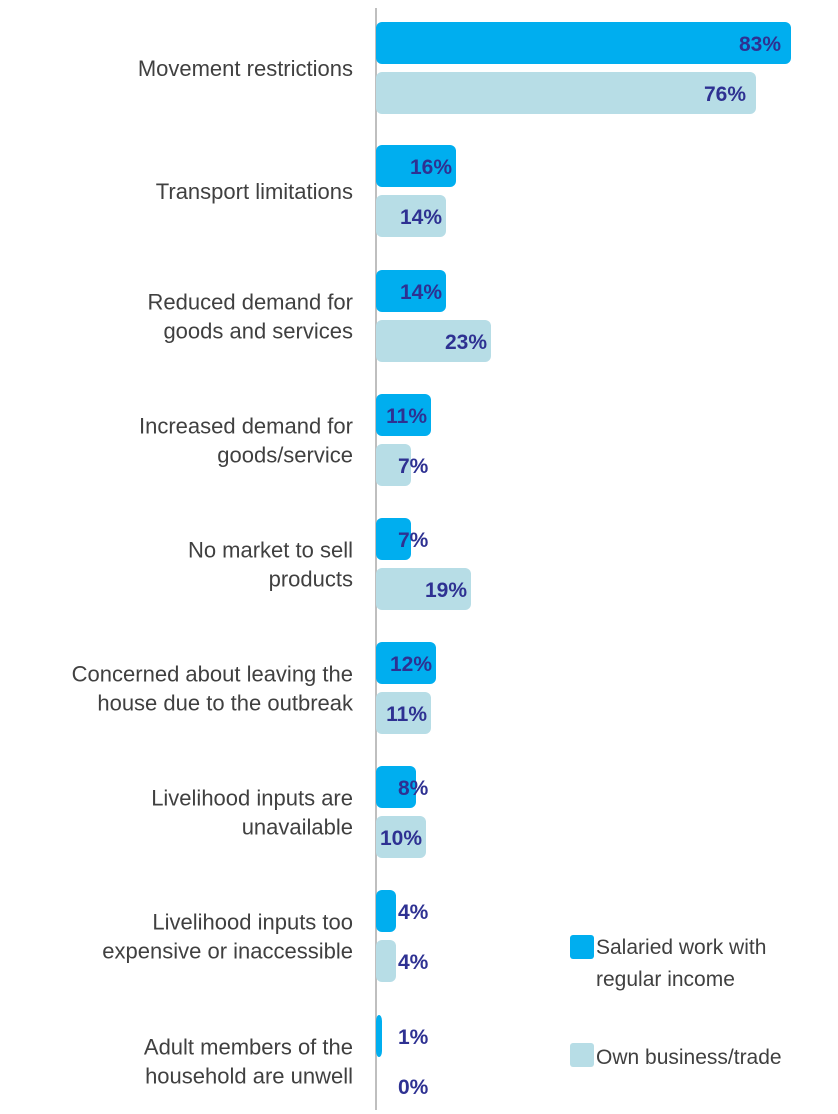 The image size is (838, 1114). What do you see at coordinates (431, 167) in the screenshot?
I see `value-label: 16%` at bounding box center [431, 167].